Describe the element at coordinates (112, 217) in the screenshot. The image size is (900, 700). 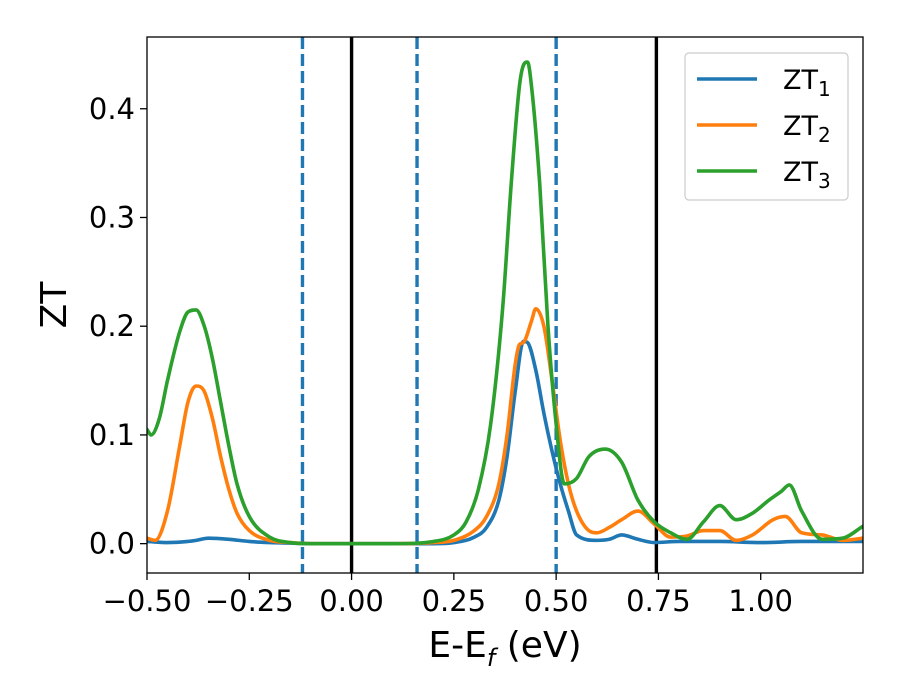
I see `y-tick-label: 0.3` at that location.